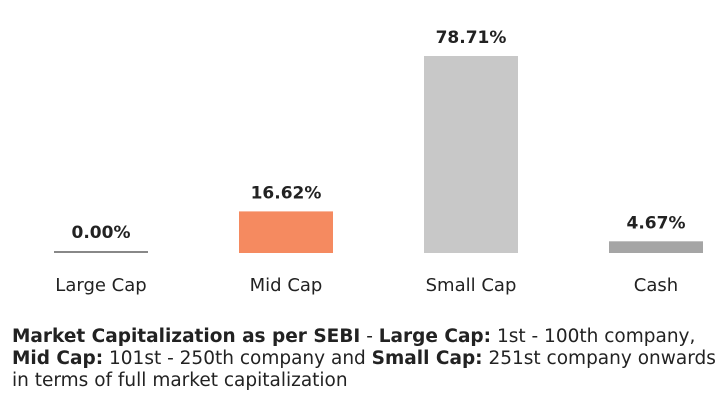 This screenshot has height=417, width=728. I want to click on bar-cash, so click(656, 247).